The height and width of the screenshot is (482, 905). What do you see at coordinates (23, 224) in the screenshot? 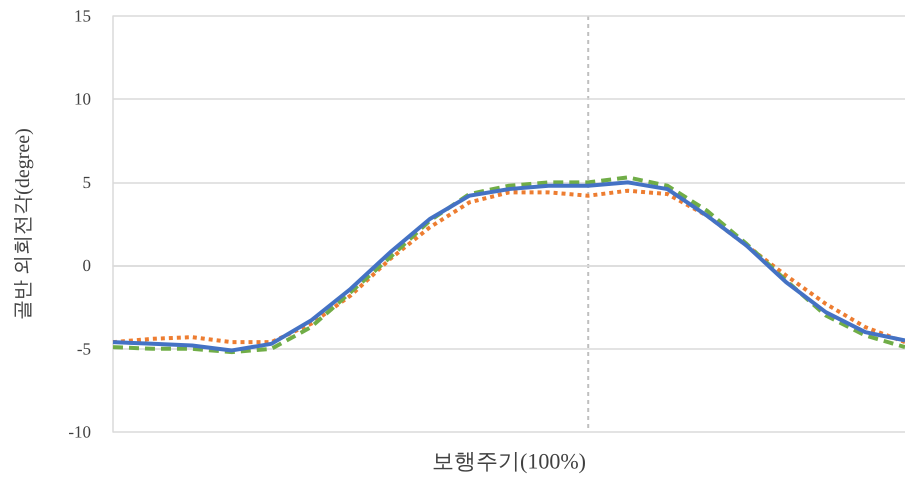
I see `y-axis-title: 골반 외회전각(degree)` at bounding box center [23, 224].